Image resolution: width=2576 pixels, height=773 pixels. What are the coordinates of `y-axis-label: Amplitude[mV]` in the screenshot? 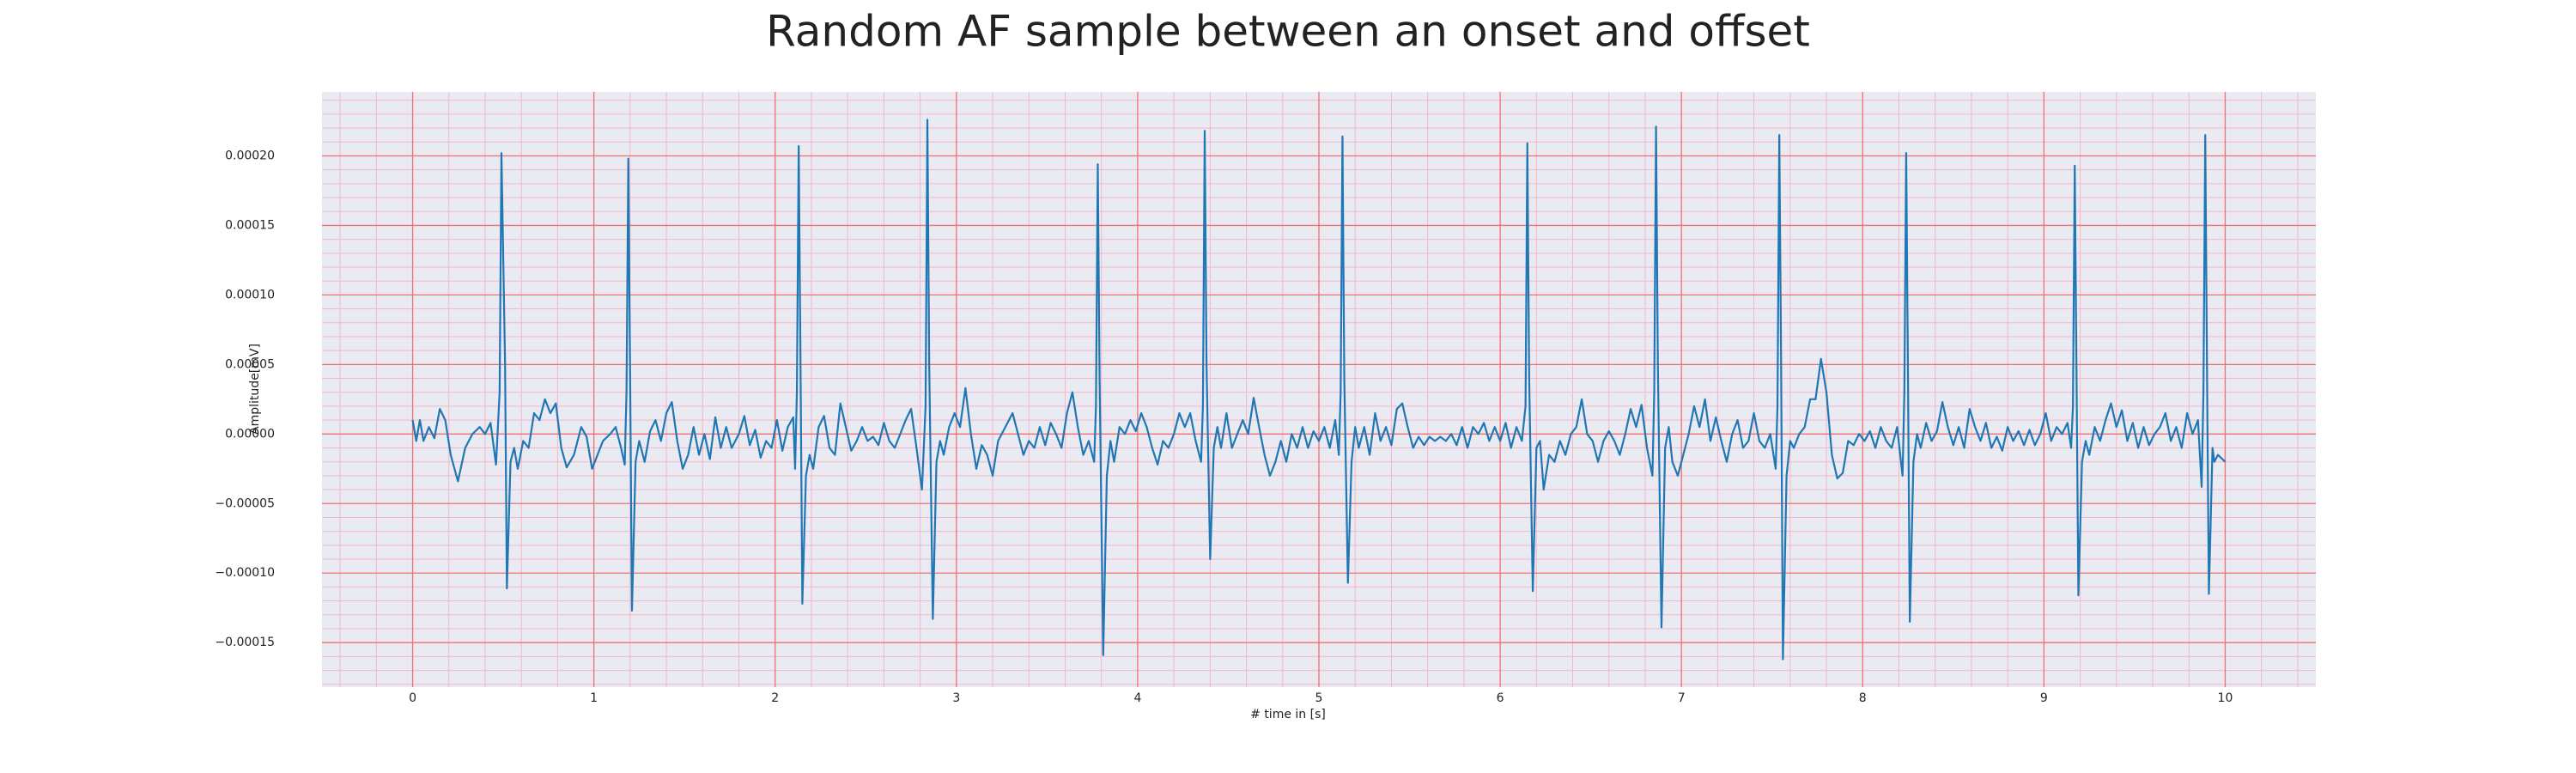 It's located at (255, 389).